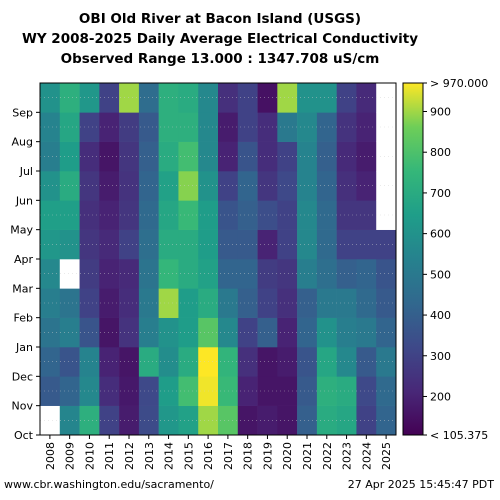 The width and height of the screenshot is (500, 500). Describe the element at coordinates (366, 456) in the screenshot. I see `x-tick-label: 2024` at that location.